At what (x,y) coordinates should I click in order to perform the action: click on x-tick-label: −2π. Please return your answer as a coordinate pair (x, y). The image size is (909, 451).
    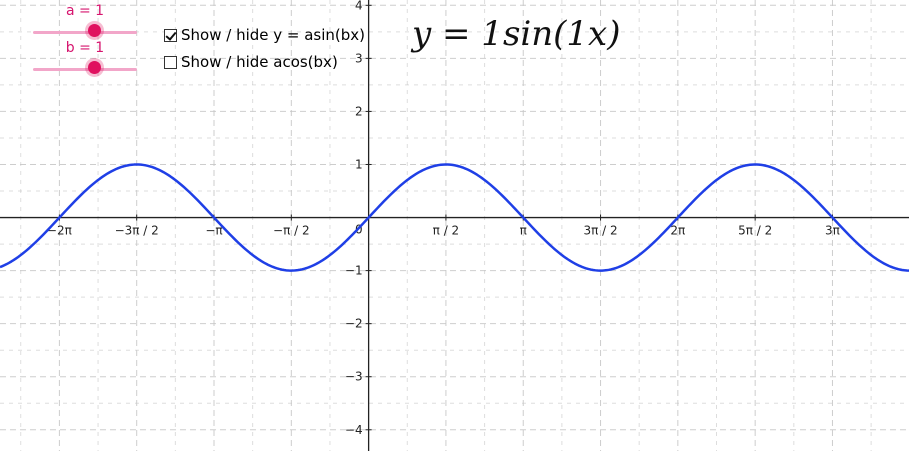
    Looking at the image, I should click on (59, 231).